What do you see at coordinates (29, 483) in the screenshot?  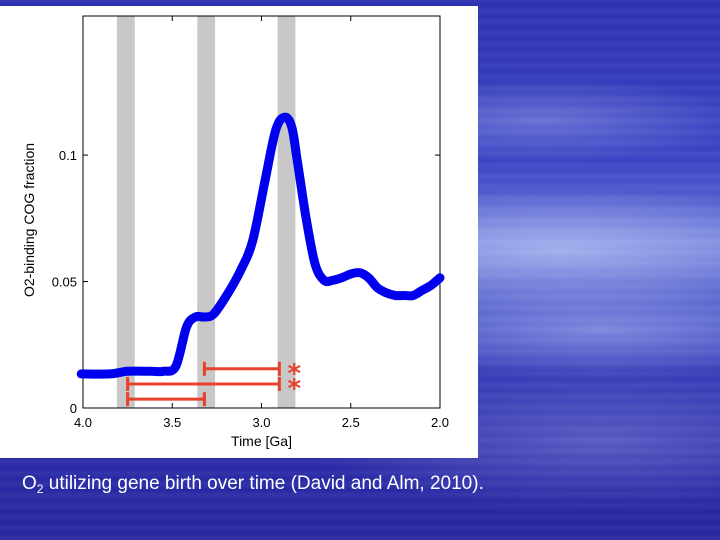 I see `caption-prefix: O` at bounding box center [29, 483].